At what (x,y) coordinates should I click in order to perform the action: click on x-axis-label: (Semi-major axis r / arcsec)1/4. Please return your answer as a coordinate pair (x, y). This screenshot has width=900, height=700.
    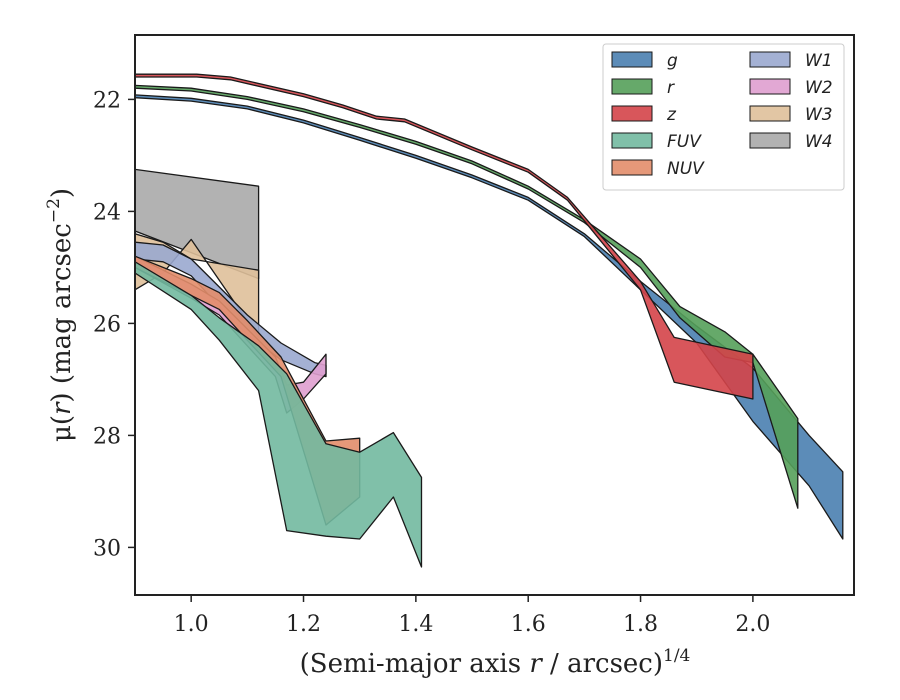
    Looking at the image, I should click on (495, 662).